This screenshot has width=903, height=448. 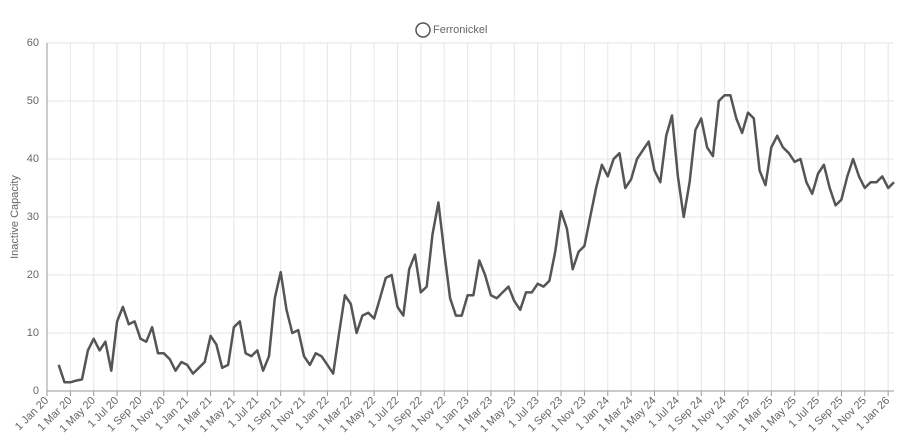 What do you see at coordinates (15, 217) in the screenshot?
I see `y-axis-title: Inactive Capacity` at bounding box center [15, 217].